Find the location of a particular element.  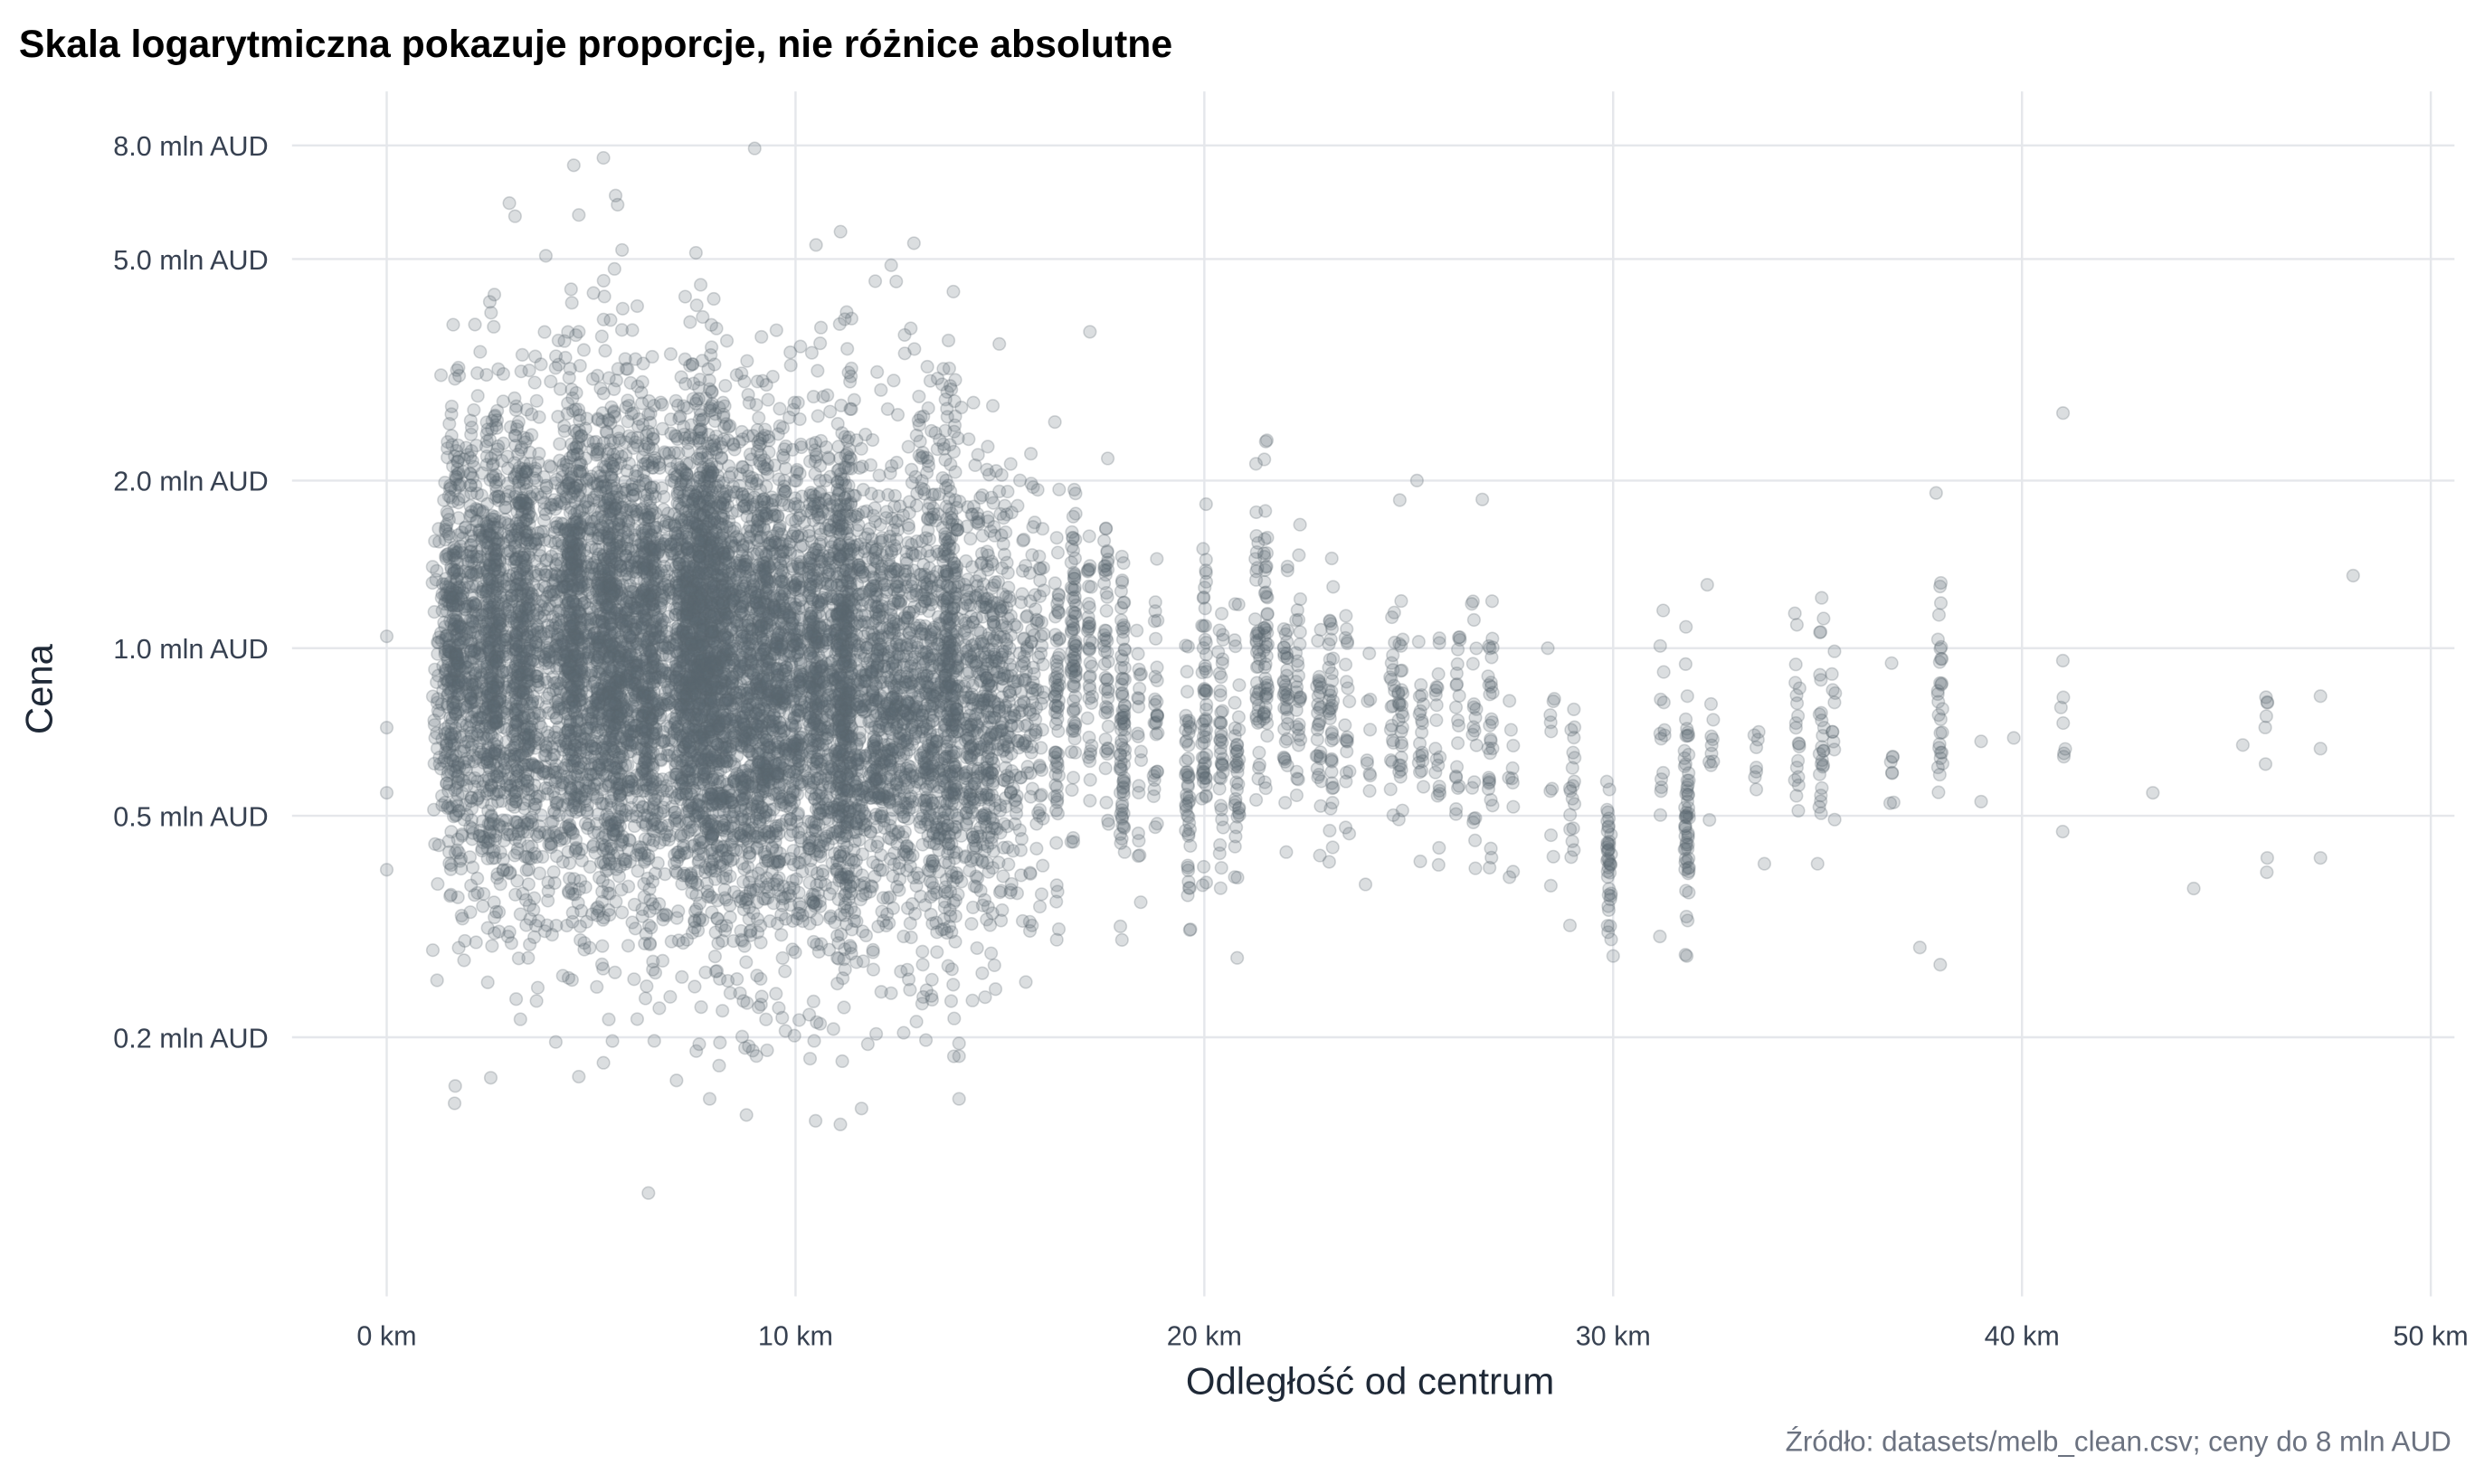

y-tick-label: 0.5 mln AUD is located at coordinates (190, 816).